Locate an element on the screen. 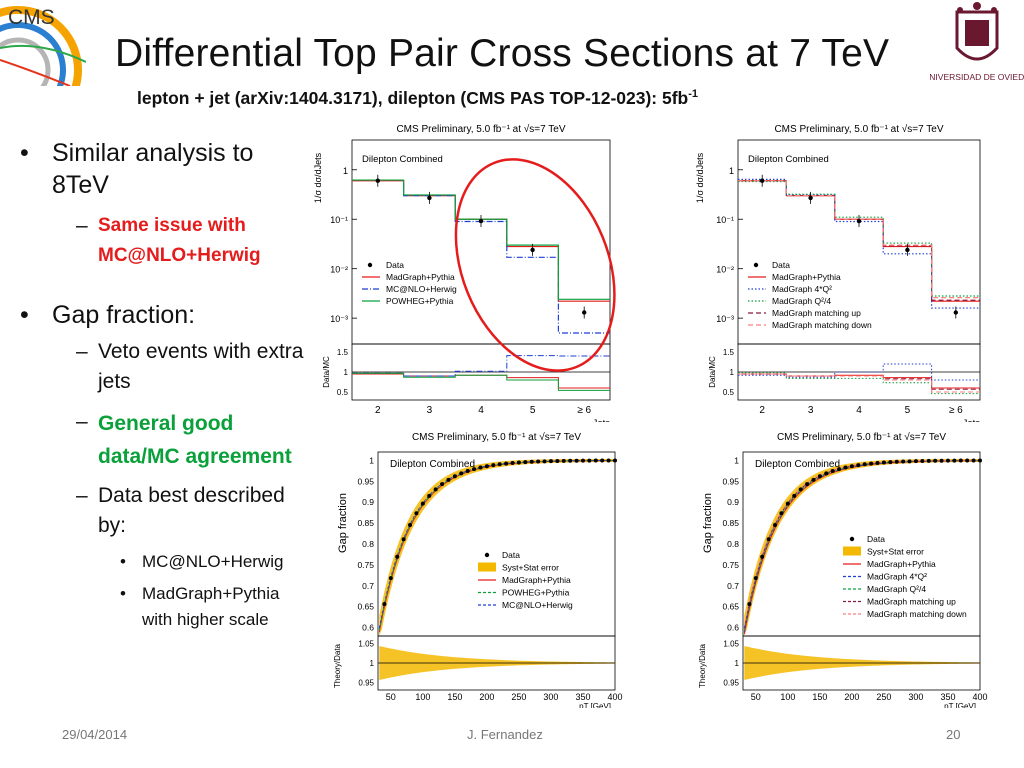  x-axis-label: pT [GeV] is located at coordinates (595, 705).